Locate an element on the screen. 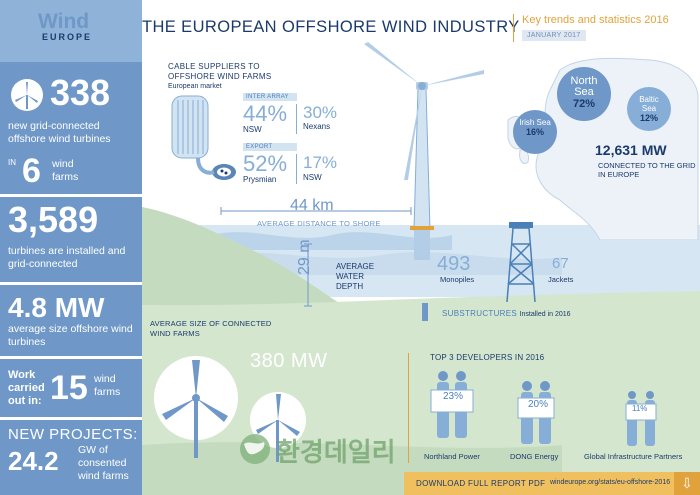 The image size is (700, 495). developers-divider is located at coordinates (408, 408).